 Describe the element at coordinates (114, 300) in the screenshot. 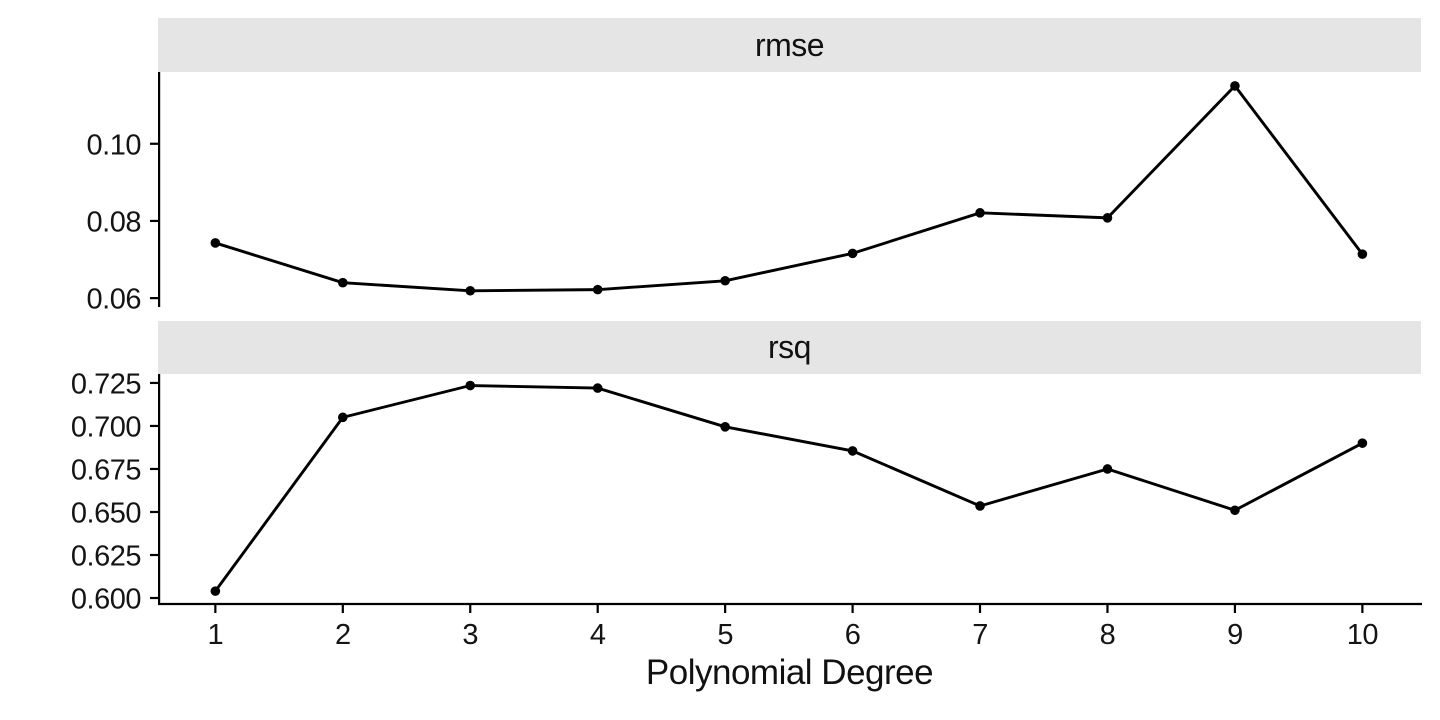

I see `y-tick-label: 0.06` at that location.